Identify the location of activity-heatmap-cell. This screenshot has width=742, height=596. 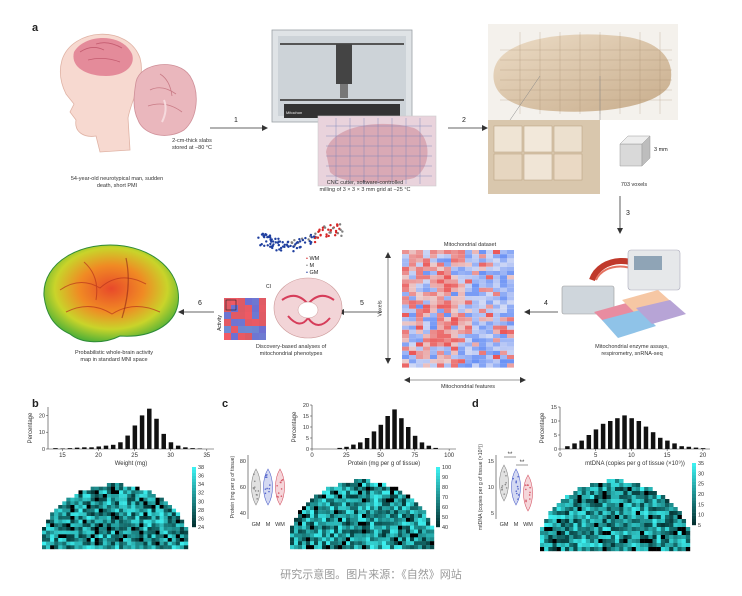
(227, 315).